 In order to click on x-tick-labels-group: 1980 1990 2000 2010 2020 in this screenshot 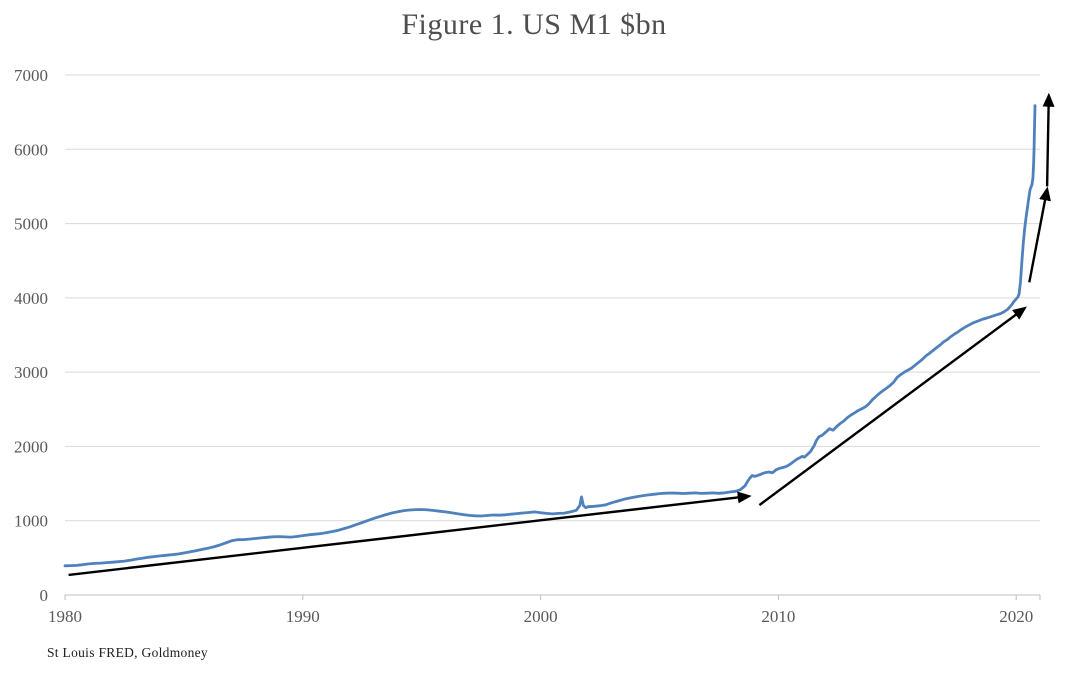, I will do `click(540, 616)`.